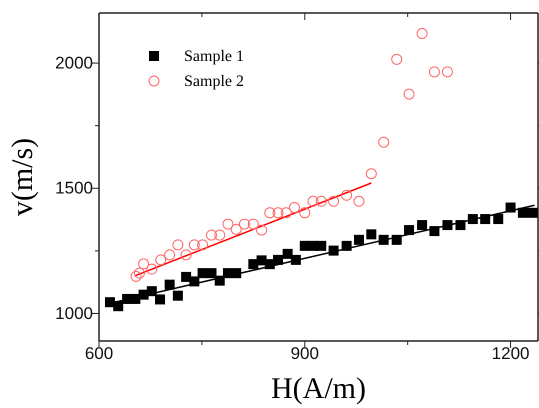 The height and width of the screenshot is (408, 539). What do you see at coordinates (99, 354) in the screenshot?
I see `x-tick-label: 600` at bounding box center [99, 354].